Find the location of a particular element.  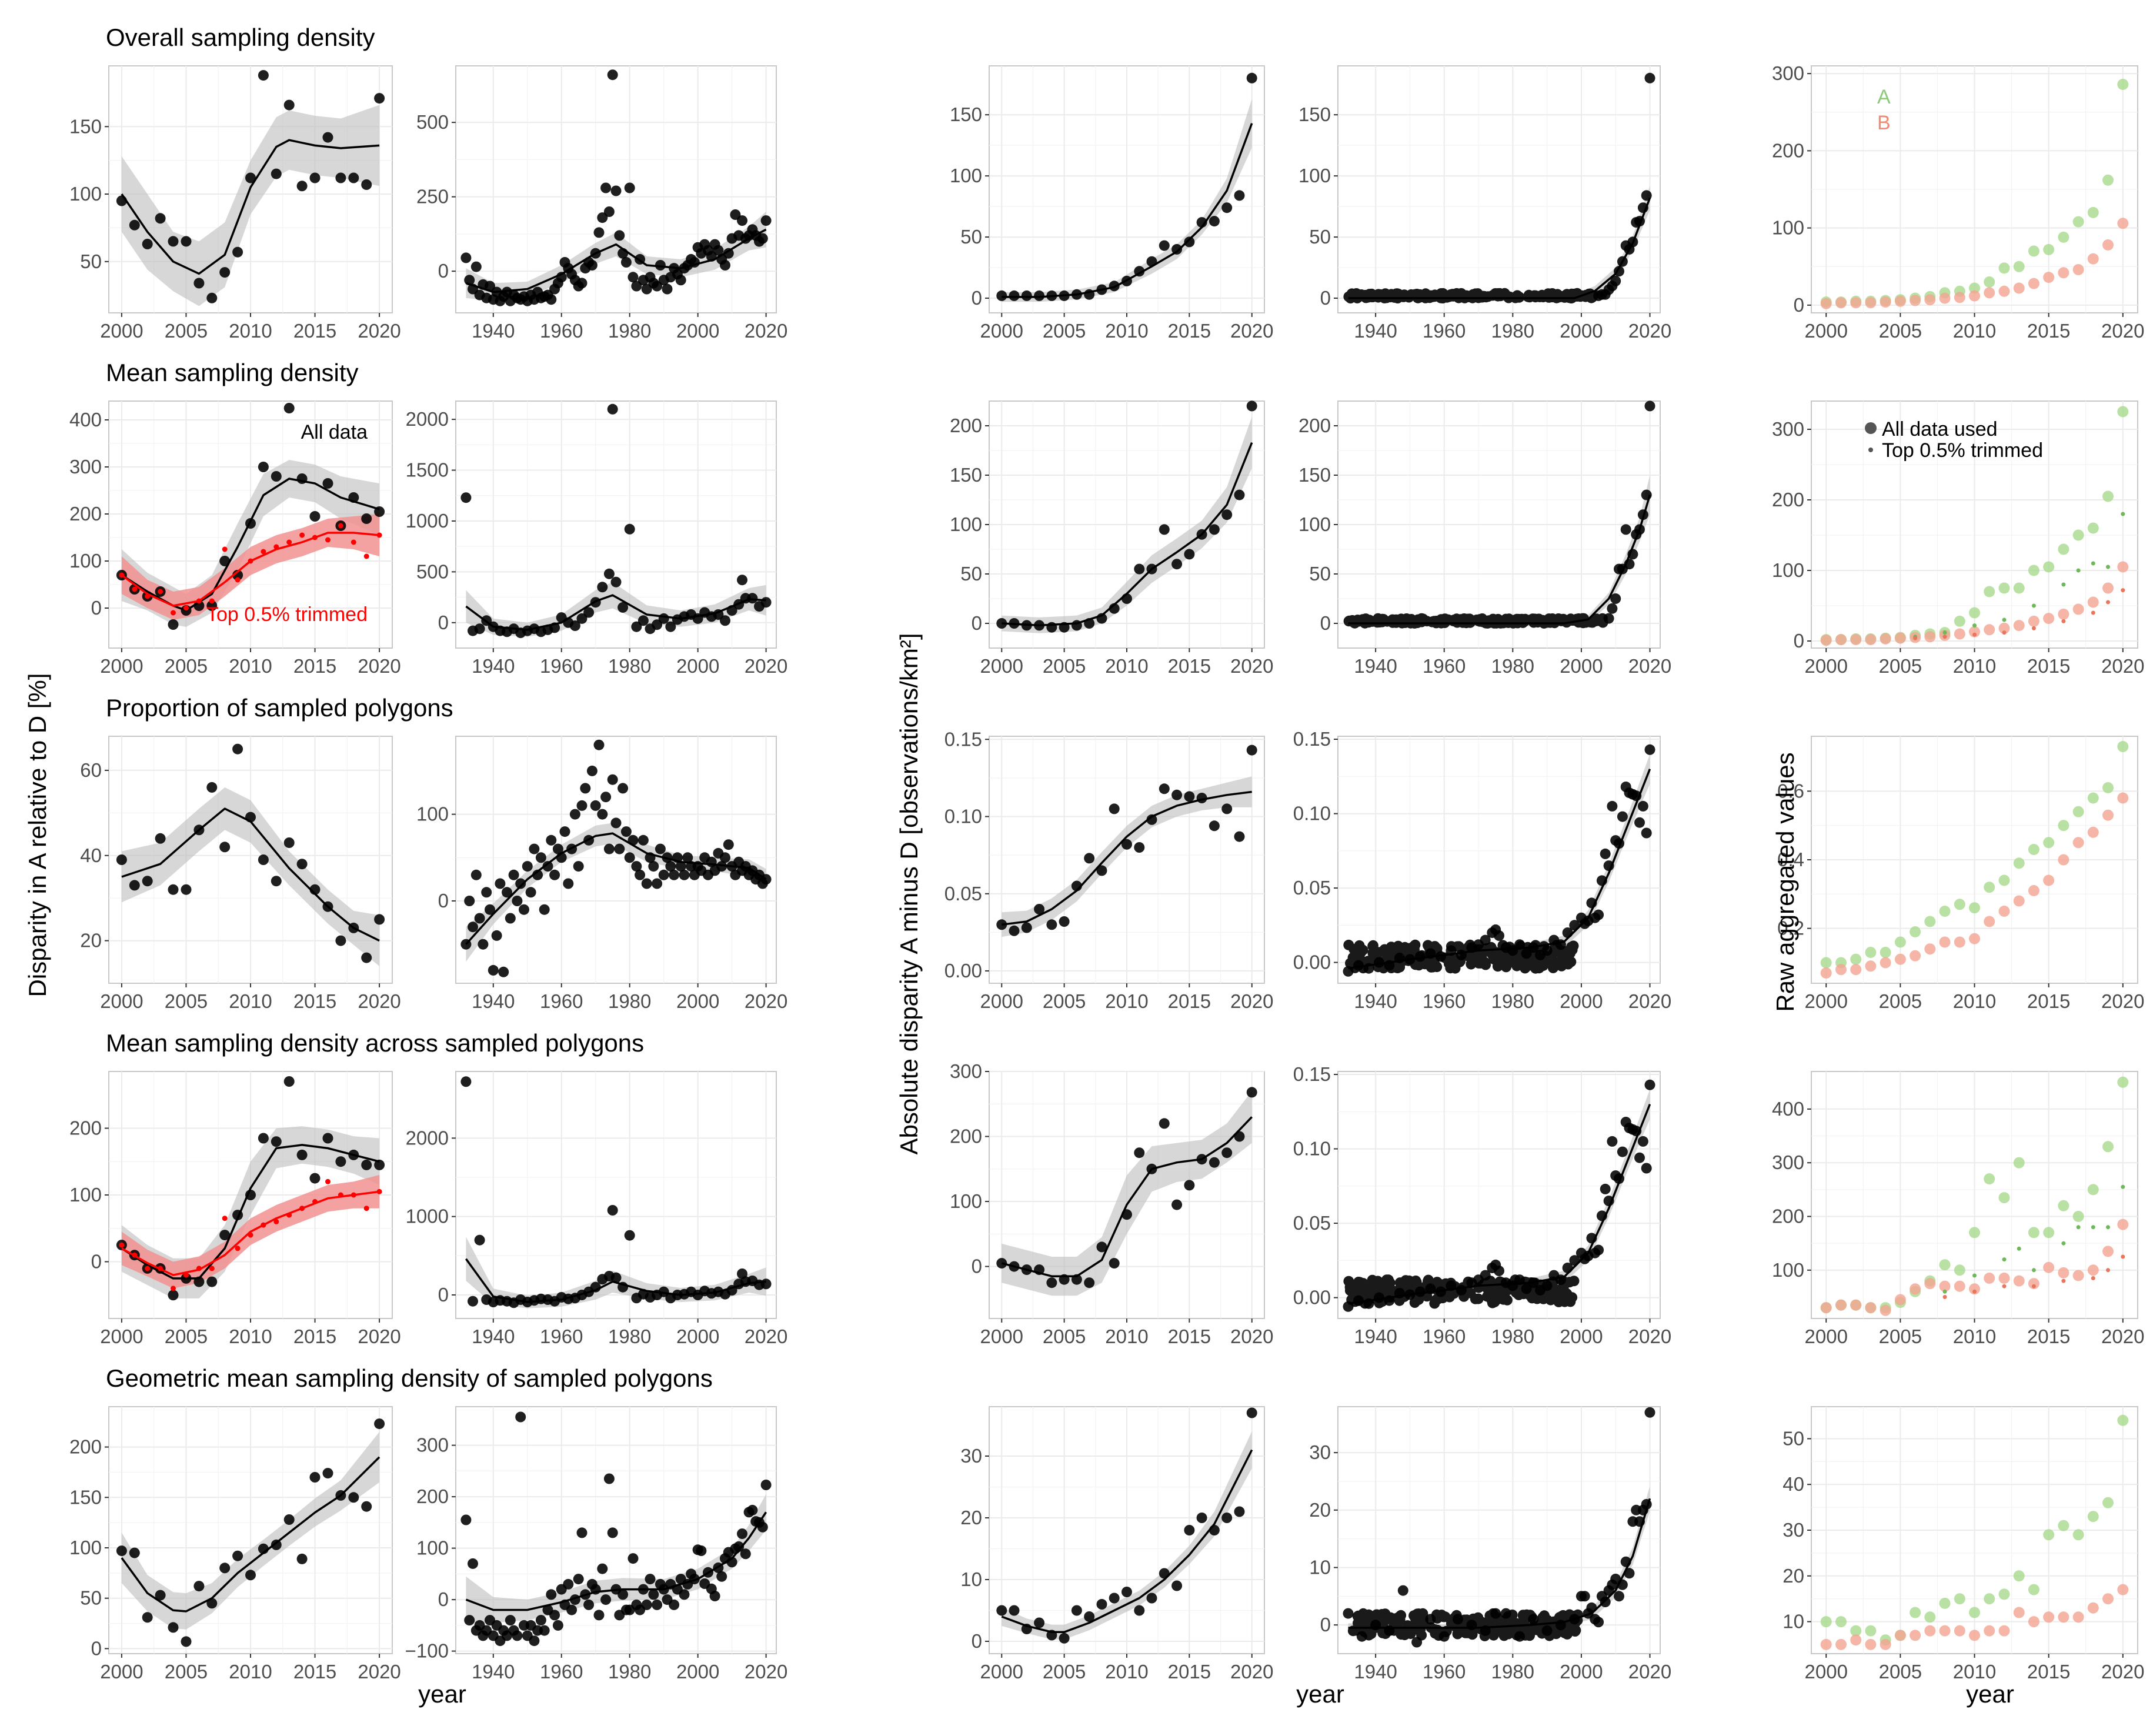

ylabel-relative: Disparity in A relative to D [%] is located at coordinates (37, 835).